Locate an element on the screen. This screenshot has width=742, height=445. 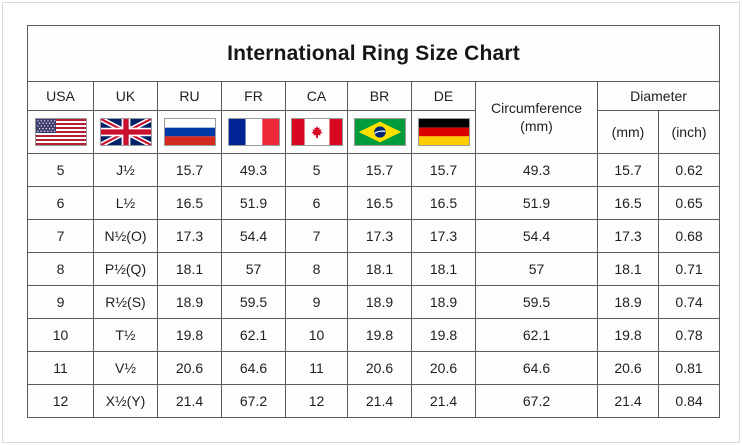
cell-de: 21.4 is located at coordinates (443, 401).